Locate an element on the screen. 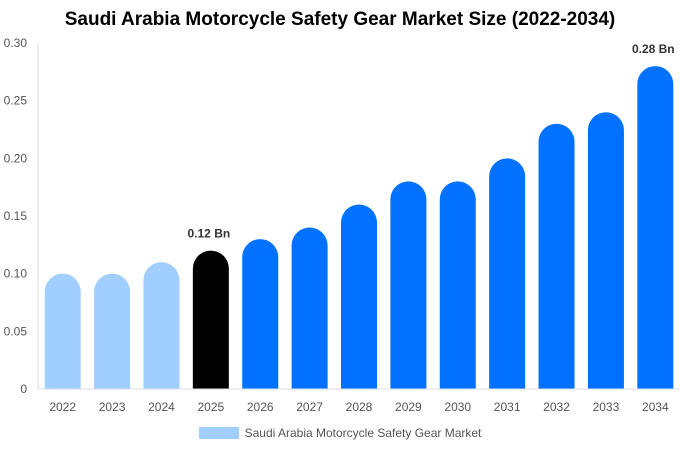 This screenshot has height=450, width=680. y-tick-label: 0.15 is located at coordinates (16, 216).